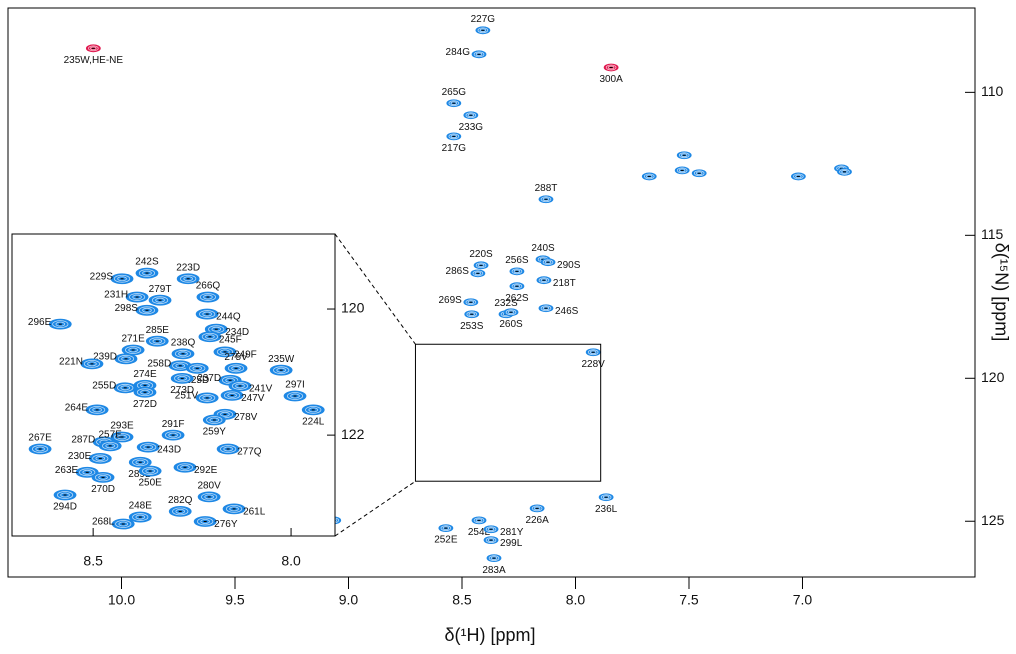 The height and width of the screenshot is (654, 1016). Describe the element at coordinates (235, 600) in the screenshot. I see `x-tick-label: 9.5` at that location.